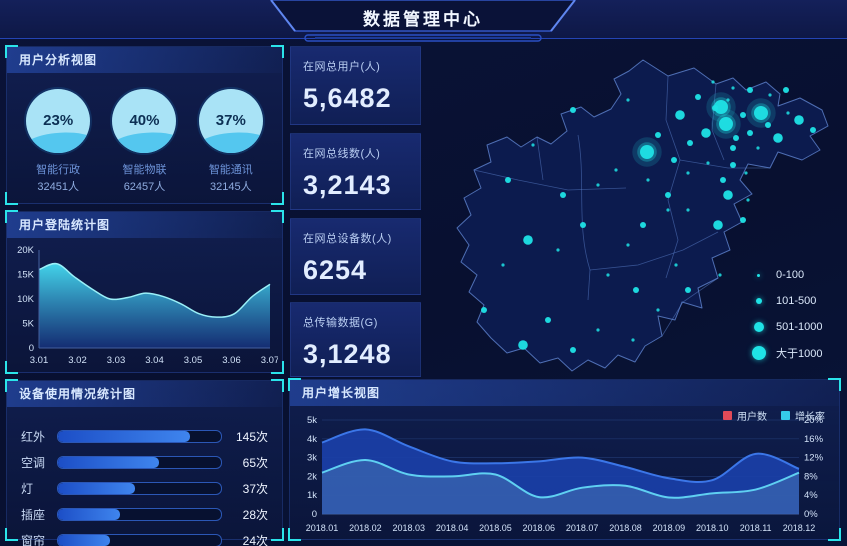 The width and height of the screenshot is (847, 546). What do you see at coordinates (269, 360) in the screenshot?
I see `svg-text: 3.07` at bounding box center [269, 360].